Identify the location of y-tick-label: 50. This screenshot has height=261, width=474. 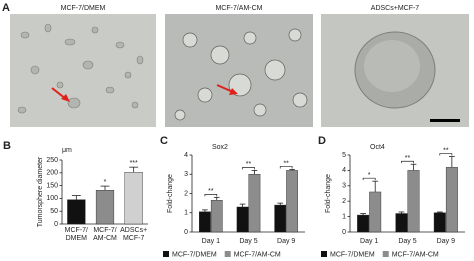
(54, 211).